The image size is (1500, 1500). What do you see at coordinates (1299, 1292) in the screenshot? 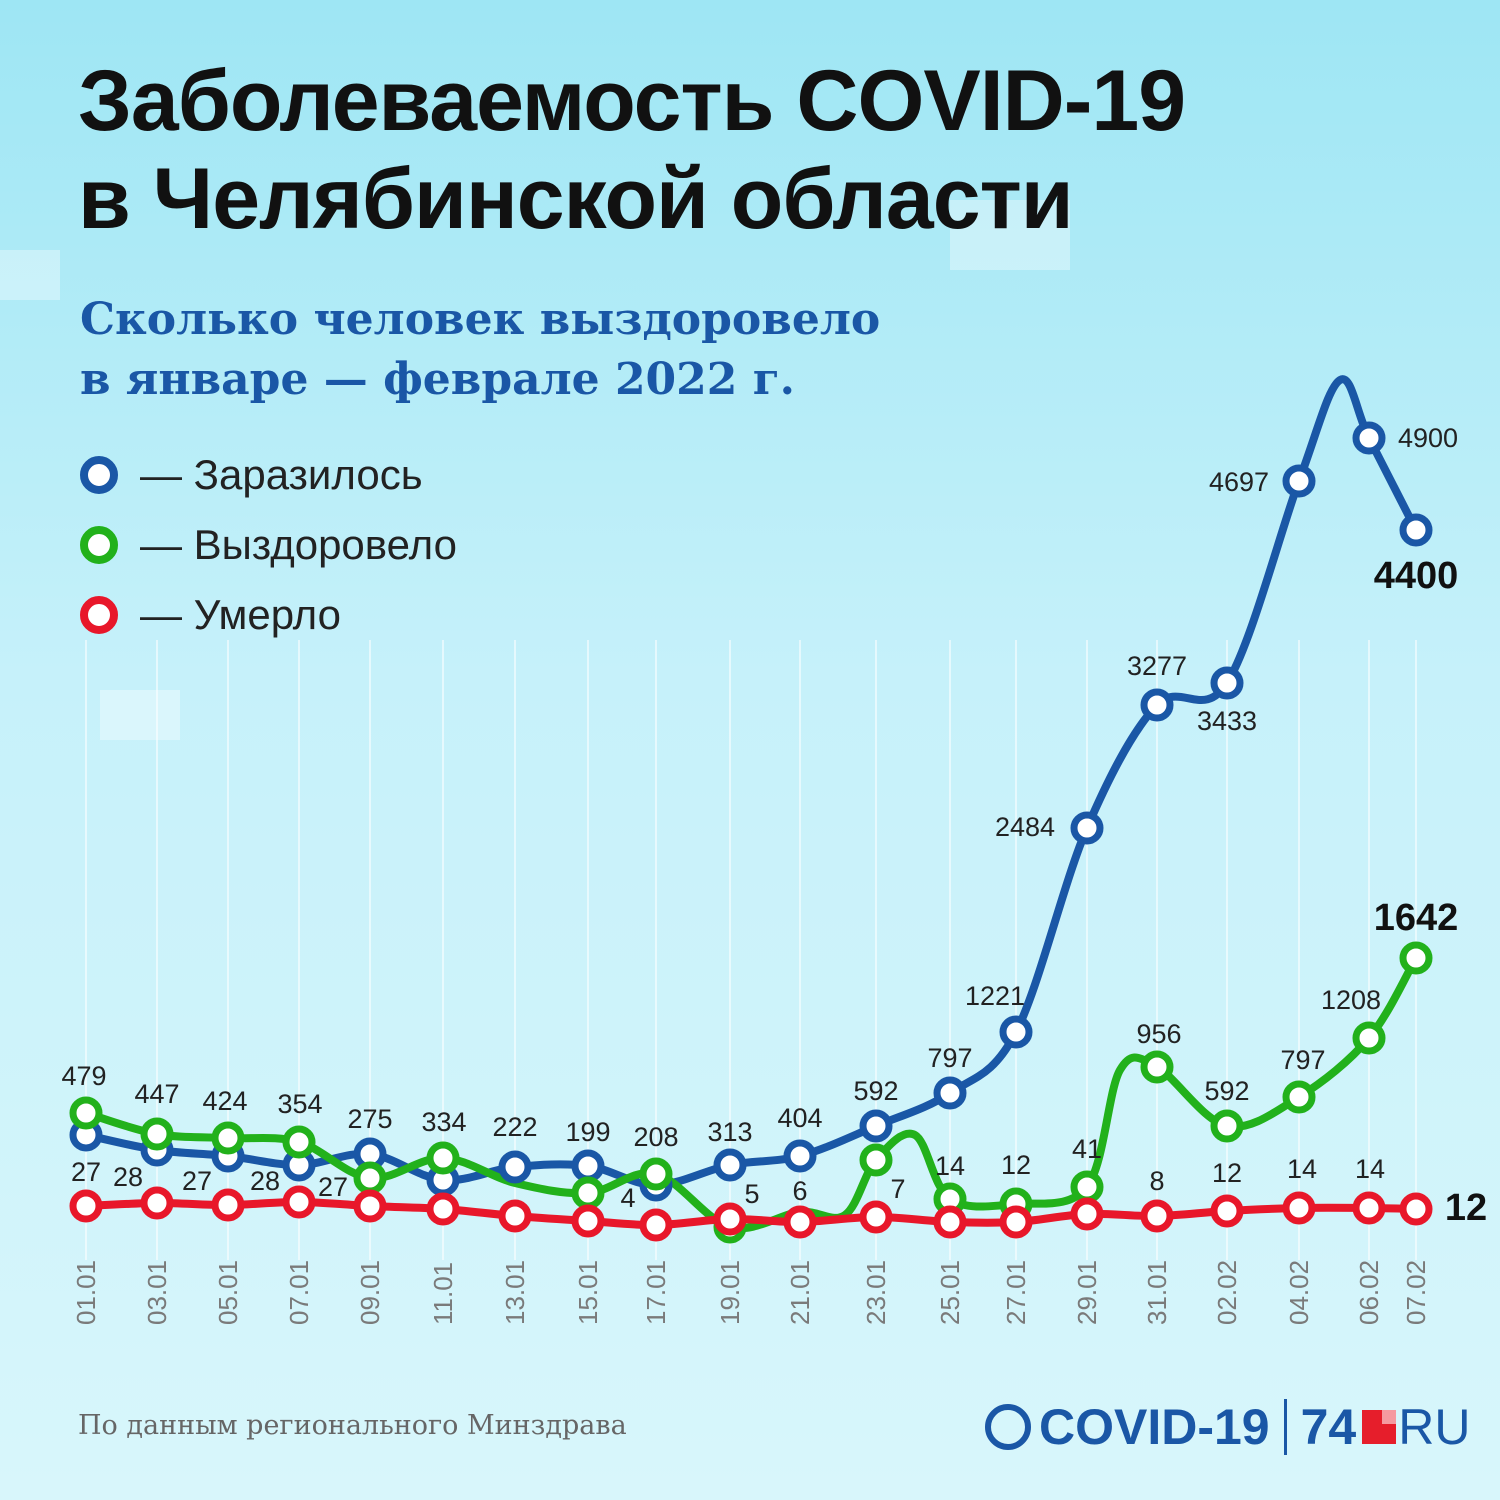
I see `x-tick-label: 04.02` at bounding box center [1299, 1292].